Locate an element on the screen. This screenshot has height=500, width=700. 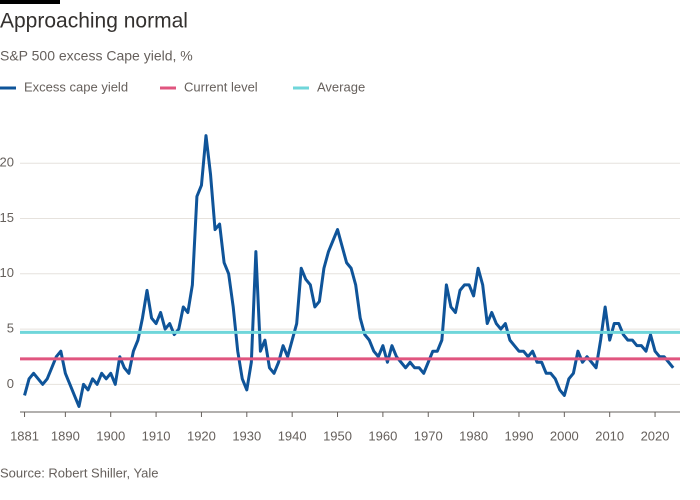
chart-subtitle: S&P 500 excess Cape yield, % is located at coordinates (96, 56).